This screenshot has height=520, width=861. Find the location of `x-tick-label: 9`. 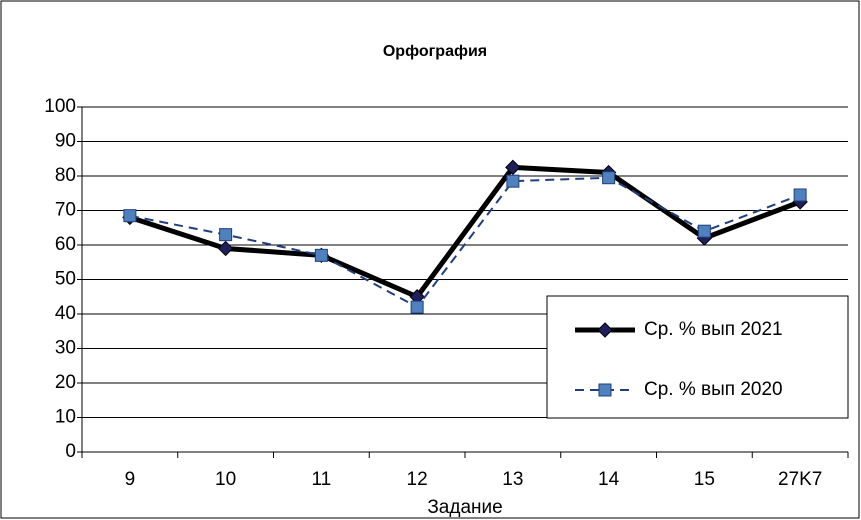

x-tick-label: 9 is located at coordinates (130, 479).